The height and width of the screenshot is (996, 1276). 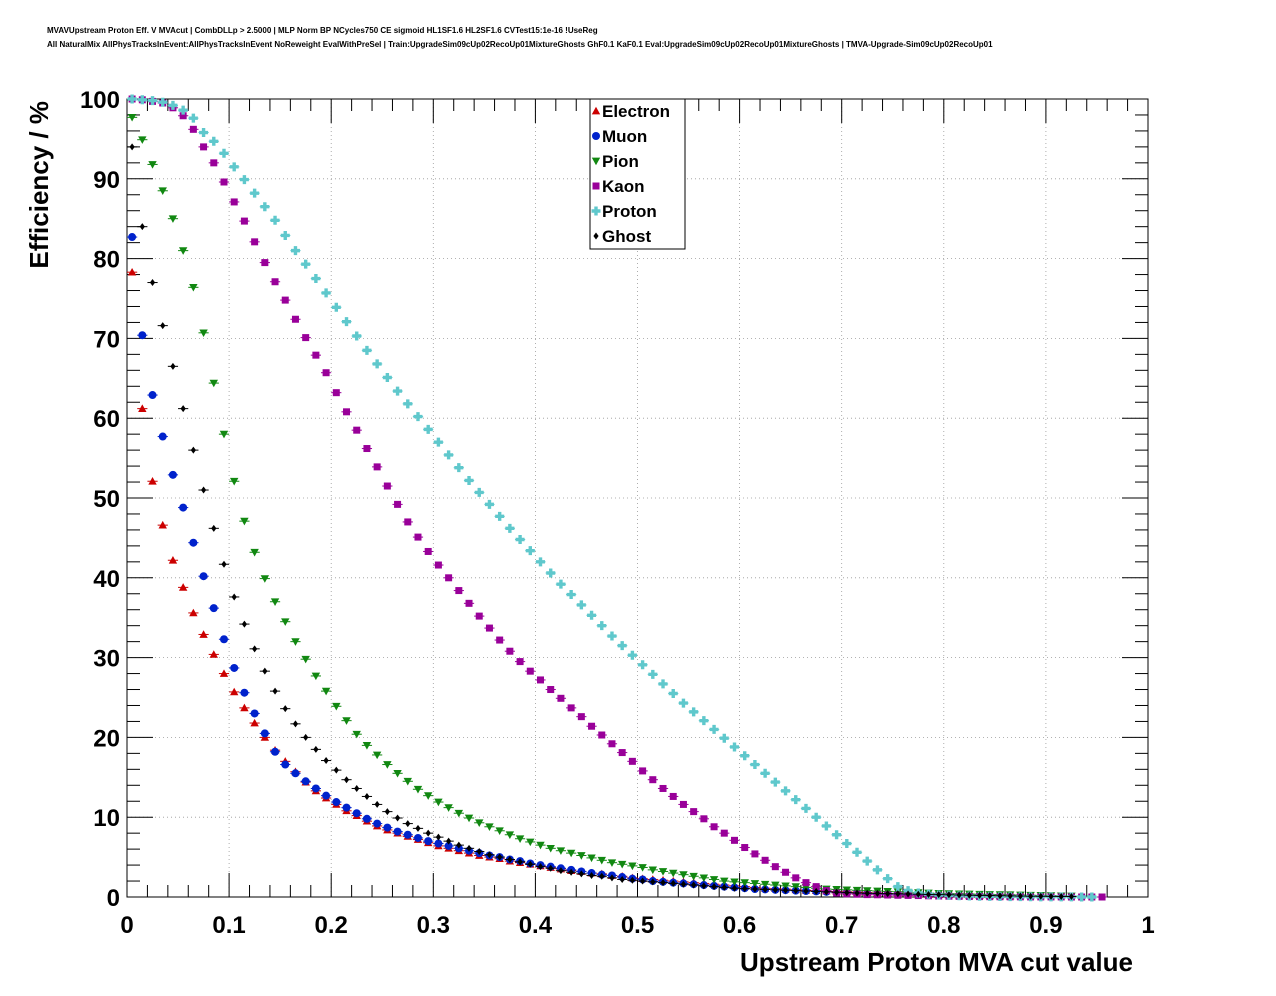 I want to click on y-tick-label: 80, so click(x=106, y=260).